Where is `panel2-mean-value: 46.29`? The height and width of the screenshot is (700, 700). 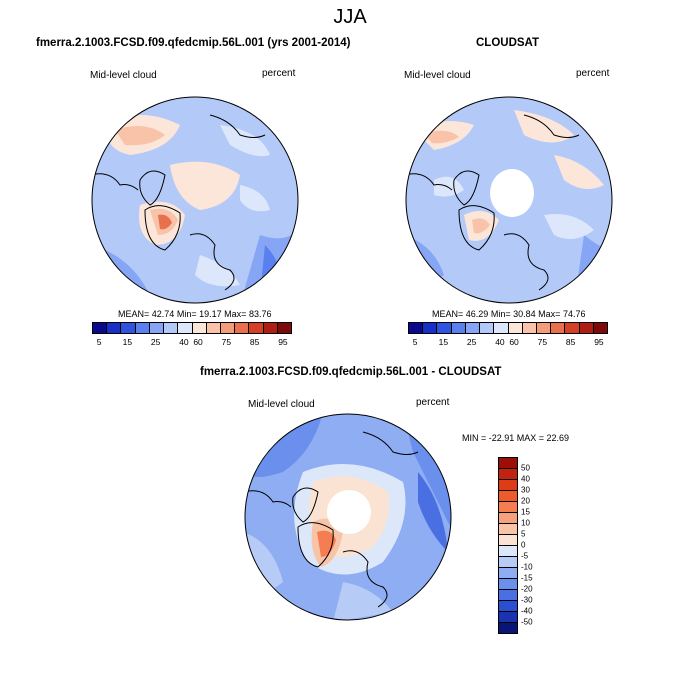 panel2-mean-value: 46.29 is located at coordinates (477, 314).